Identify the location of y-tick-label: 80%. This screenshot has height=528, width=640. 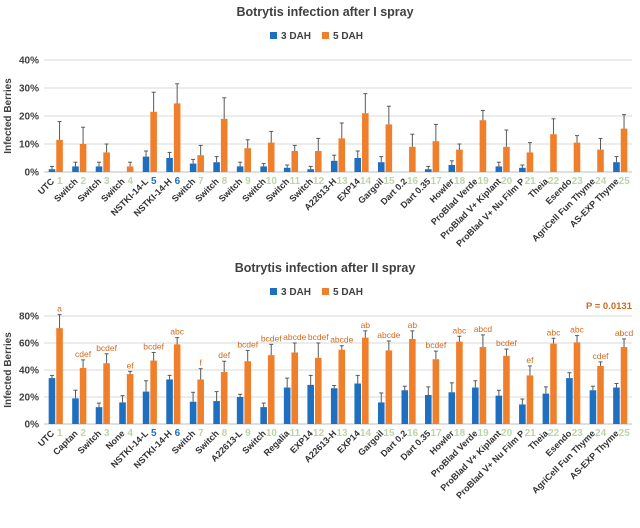
(29, 317).